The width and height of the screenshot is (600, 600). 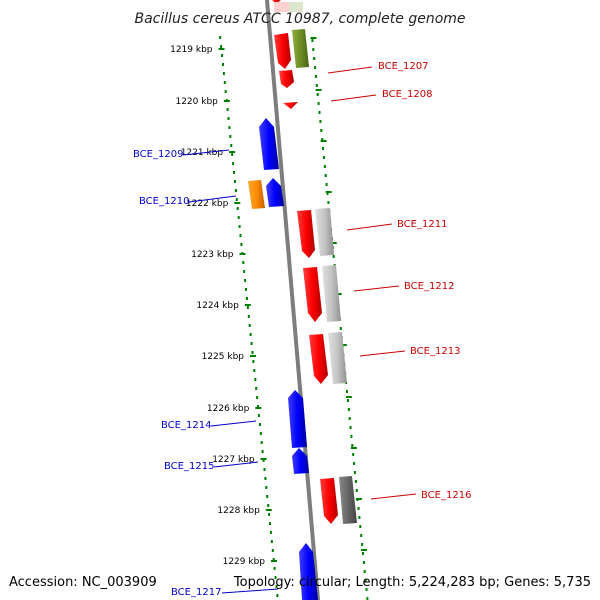 I want to click on tick-label: 1222 kbp, so click(x=207, y=204).